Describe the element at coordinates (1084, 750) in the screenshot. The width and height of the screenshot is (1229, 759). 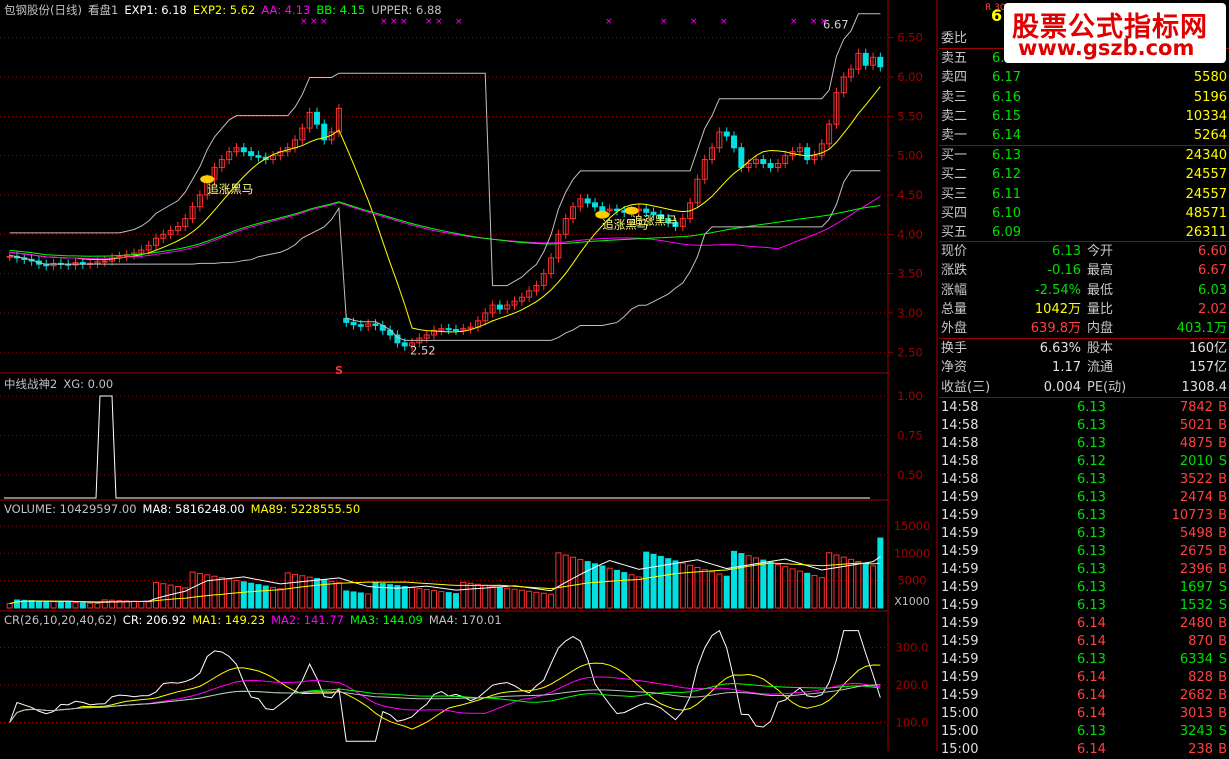
I see `tick-row: 15:00 6.14 238 B` at that location.